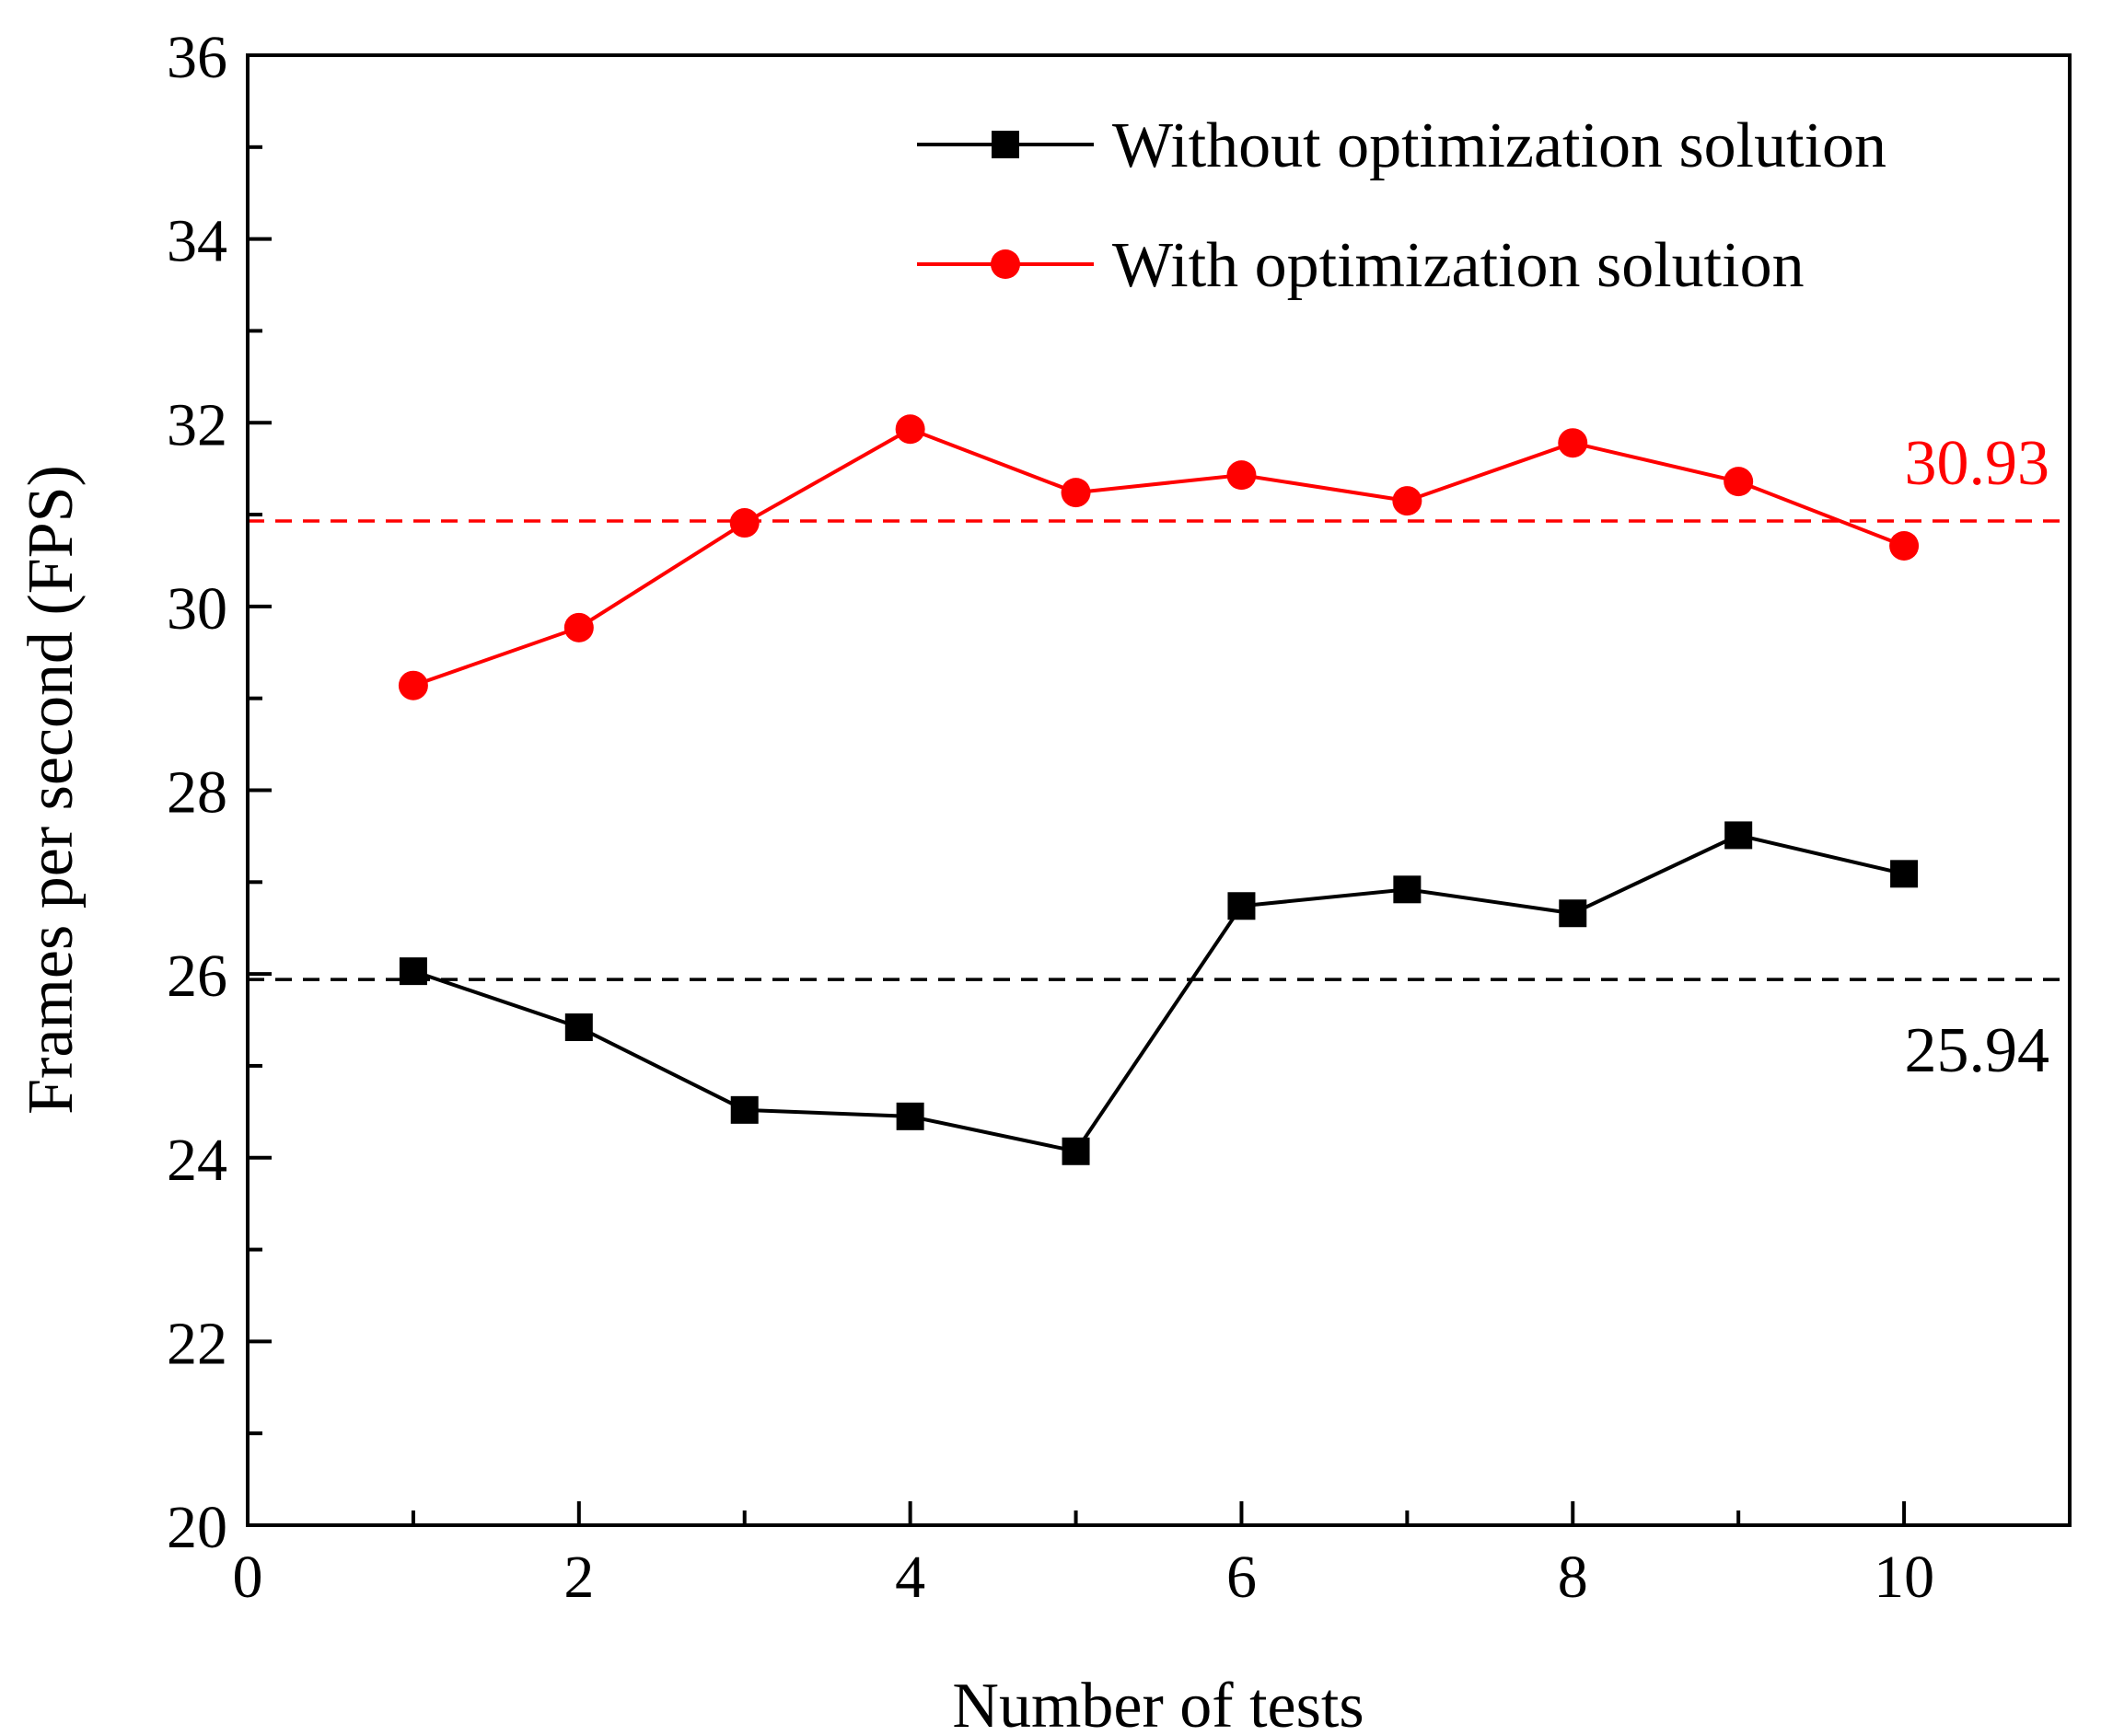 Image resolution: width=2101 pixels, height=1736 pixels. What do you see at coordinates (197, 57) in the screenshot?
I see `y-tick-label: 36` at bounding box center [197, 57].